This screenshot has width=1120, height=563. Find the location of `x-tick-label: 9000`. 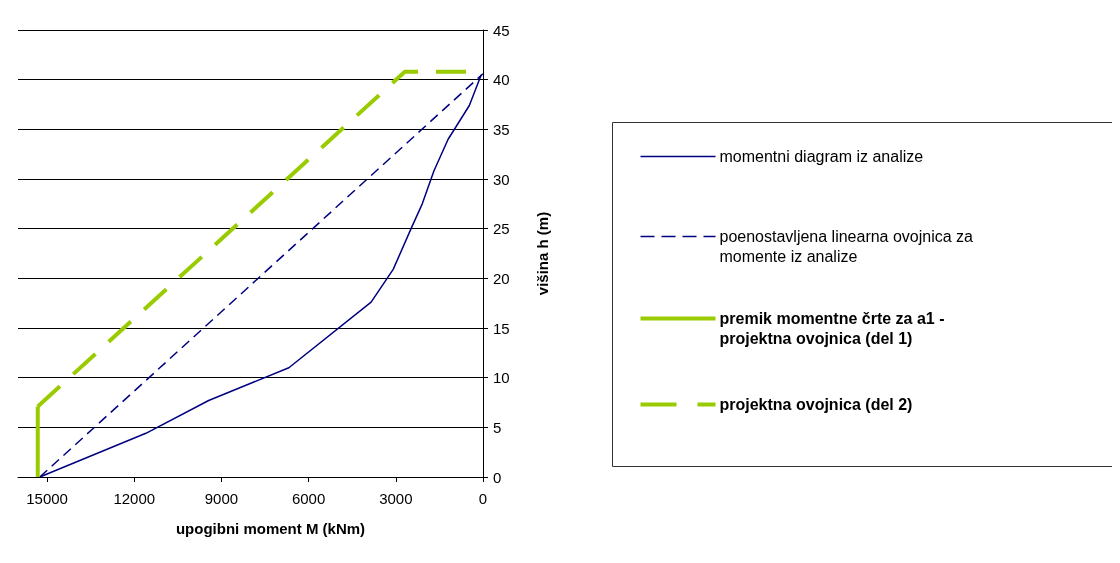

x-tick-label: 9000 is located at coordinates (221, 498).